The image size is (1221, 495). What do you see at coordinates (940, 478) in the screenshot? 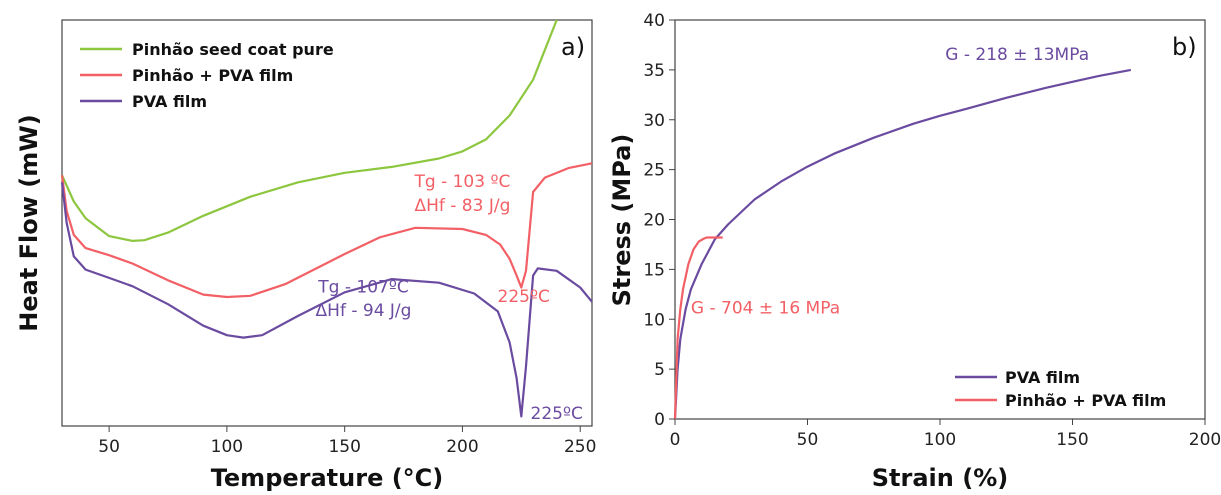
I see `panel-b-x-axis-title: Strain (%)` at bounding box center [940, 478].